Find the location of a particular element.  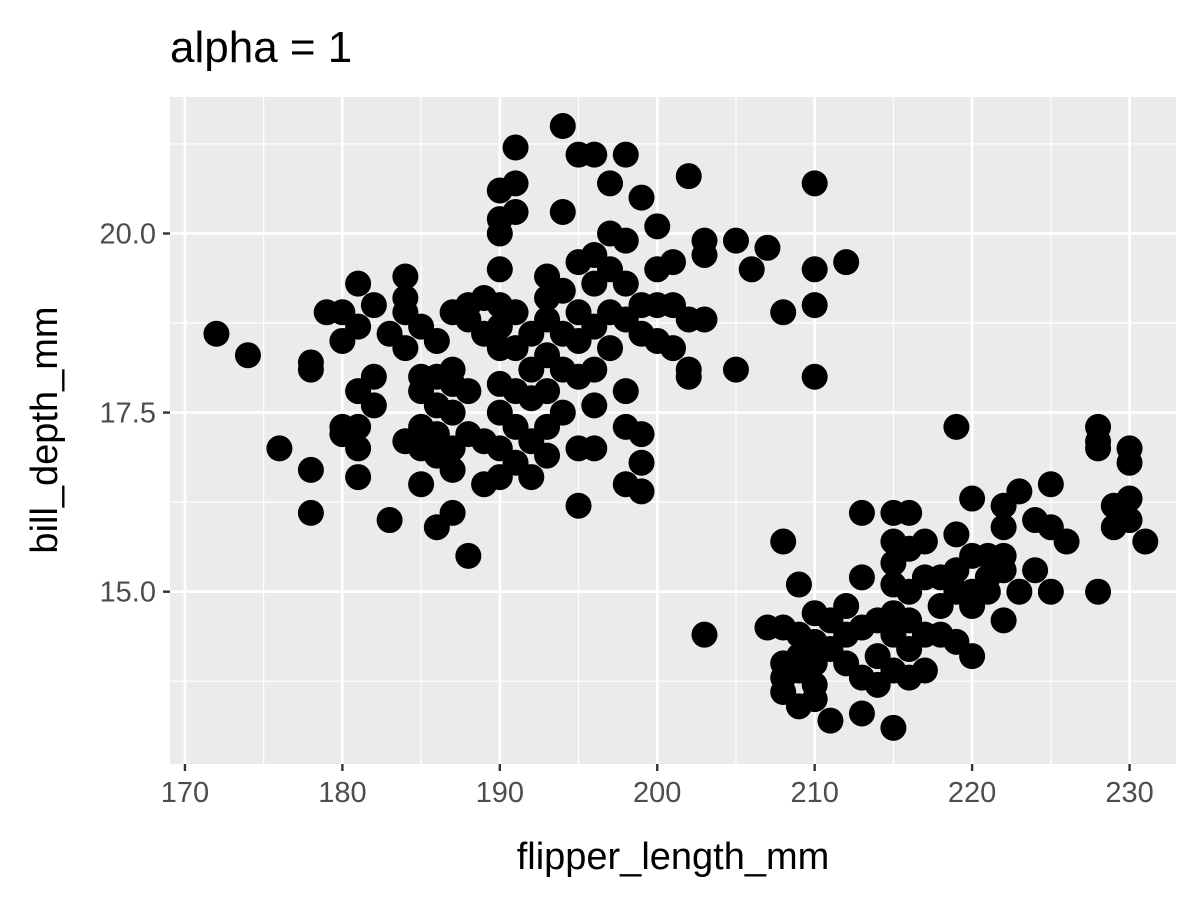

y-axis-title: bill_depth_mm is located at coordinates (45, 429).